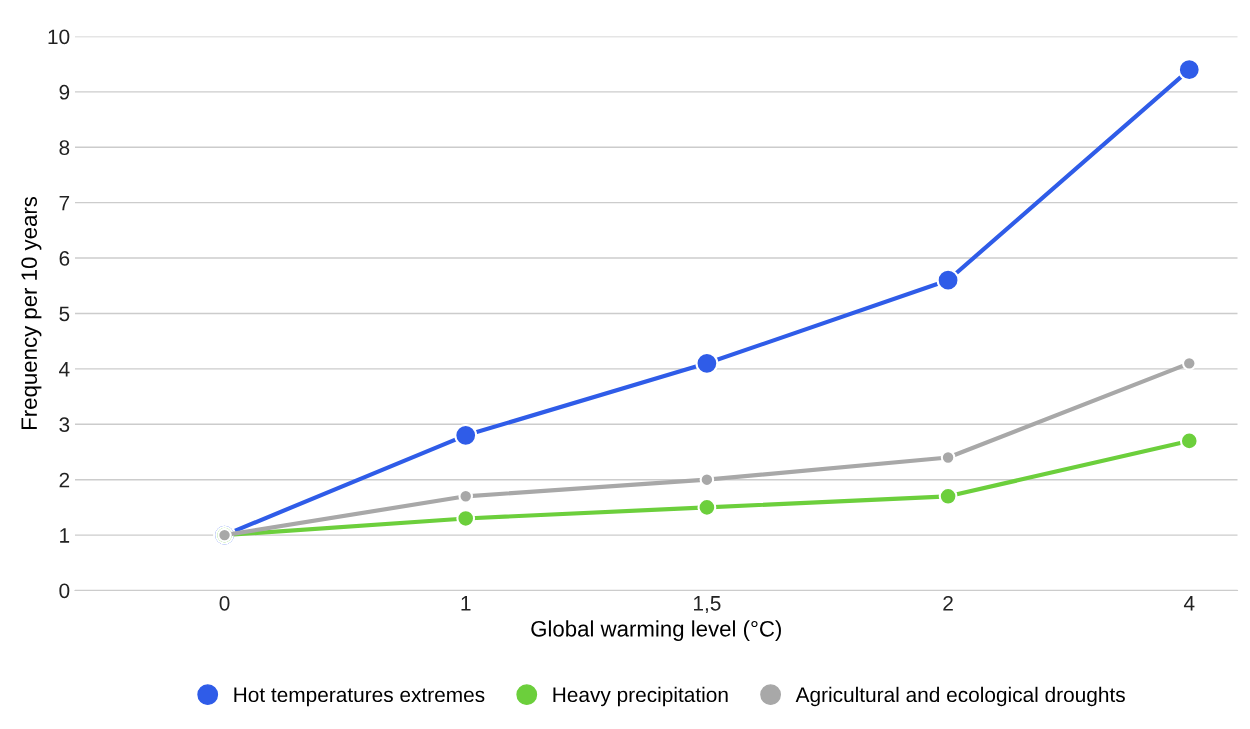  What do you see at coordinates (224, 603) in the screenshot?
I see `x-tick-label: 0` at bounding box center [224, 603].